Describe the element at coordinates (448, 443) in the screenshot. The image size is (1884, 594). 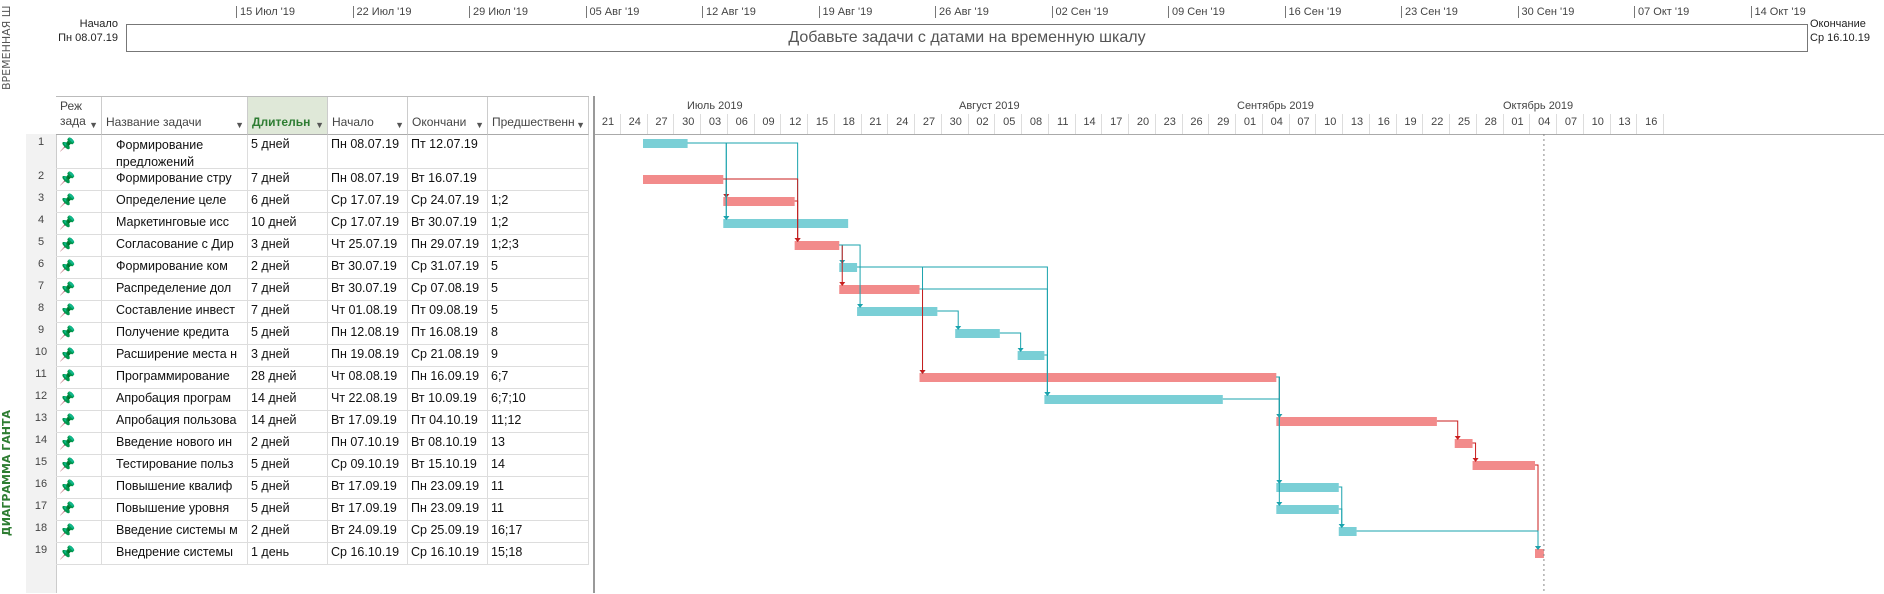
I see `task-finish-cell: Вт 08.10.19` at that location.